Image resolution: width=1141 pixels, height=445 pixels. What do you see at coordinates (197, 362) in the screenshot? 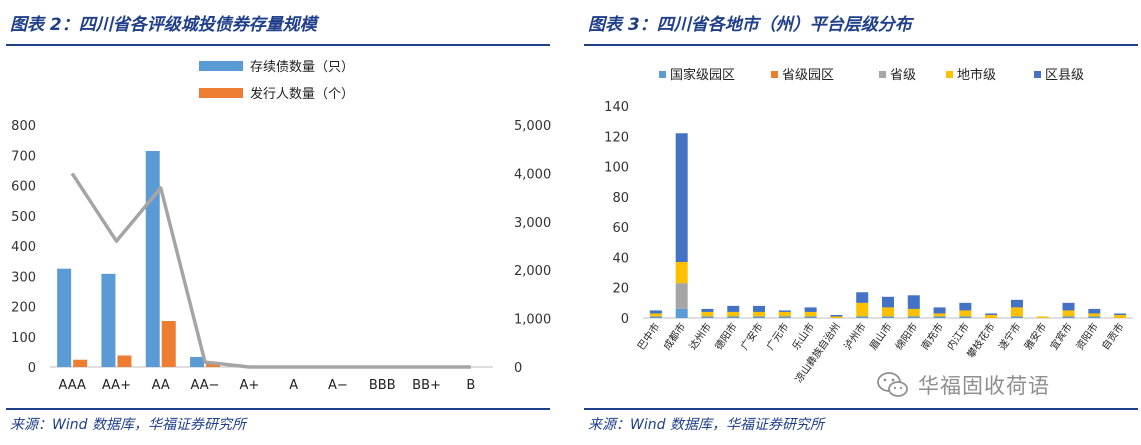
I see `bar-bonds` at bounding box center [197, 362].